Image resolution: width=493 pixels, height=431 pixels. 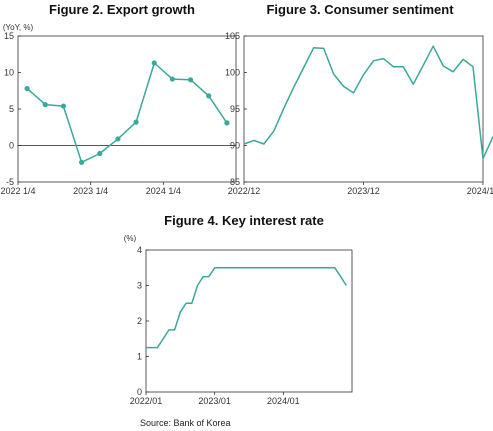 I want to click on fig2-ytick-label: 0, so click(x=11, y=146).